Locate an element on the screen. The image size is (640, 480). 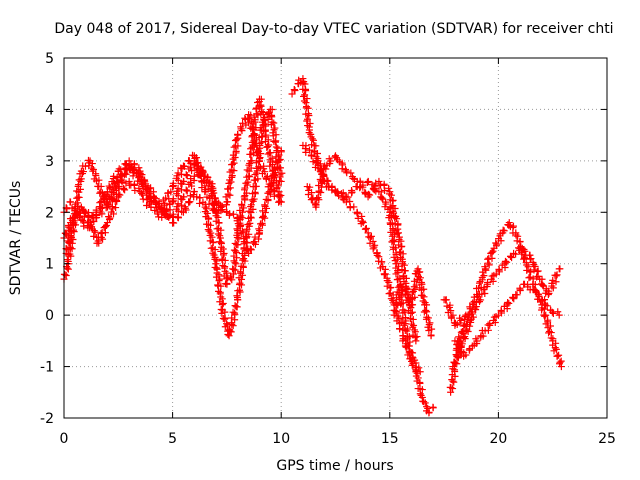
series-track-l is located at coordinates (455, 312).